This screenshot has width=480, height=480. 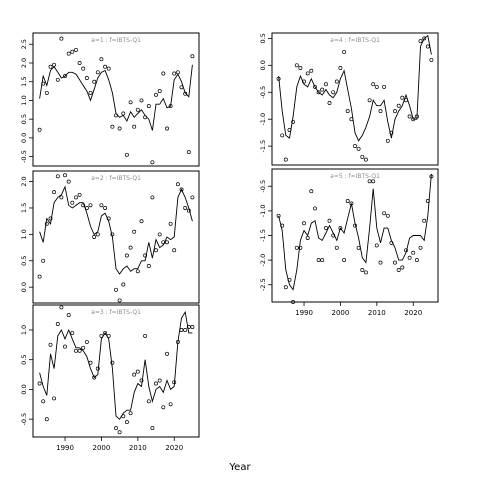 I want to click on y-tick-label: 2.0, so click(x=24, y=181).